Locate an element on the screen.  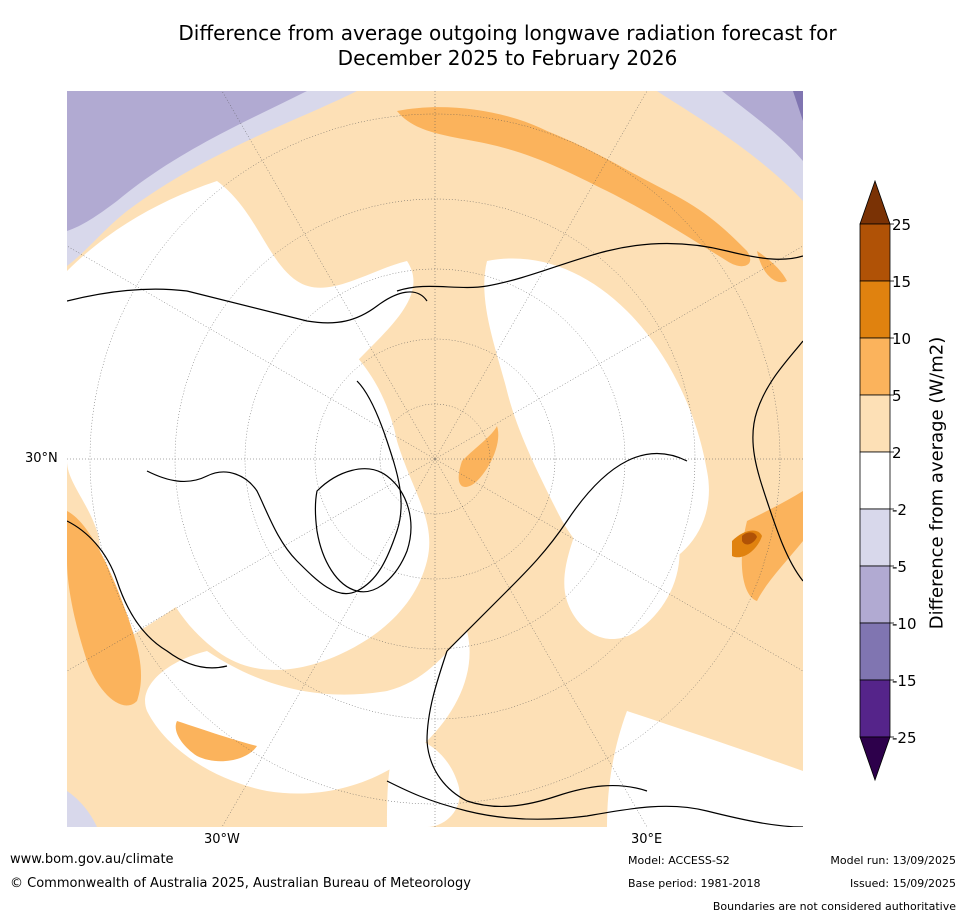
title-line-2: December 2025 to February 2026 is located at coordinates (507, 58).